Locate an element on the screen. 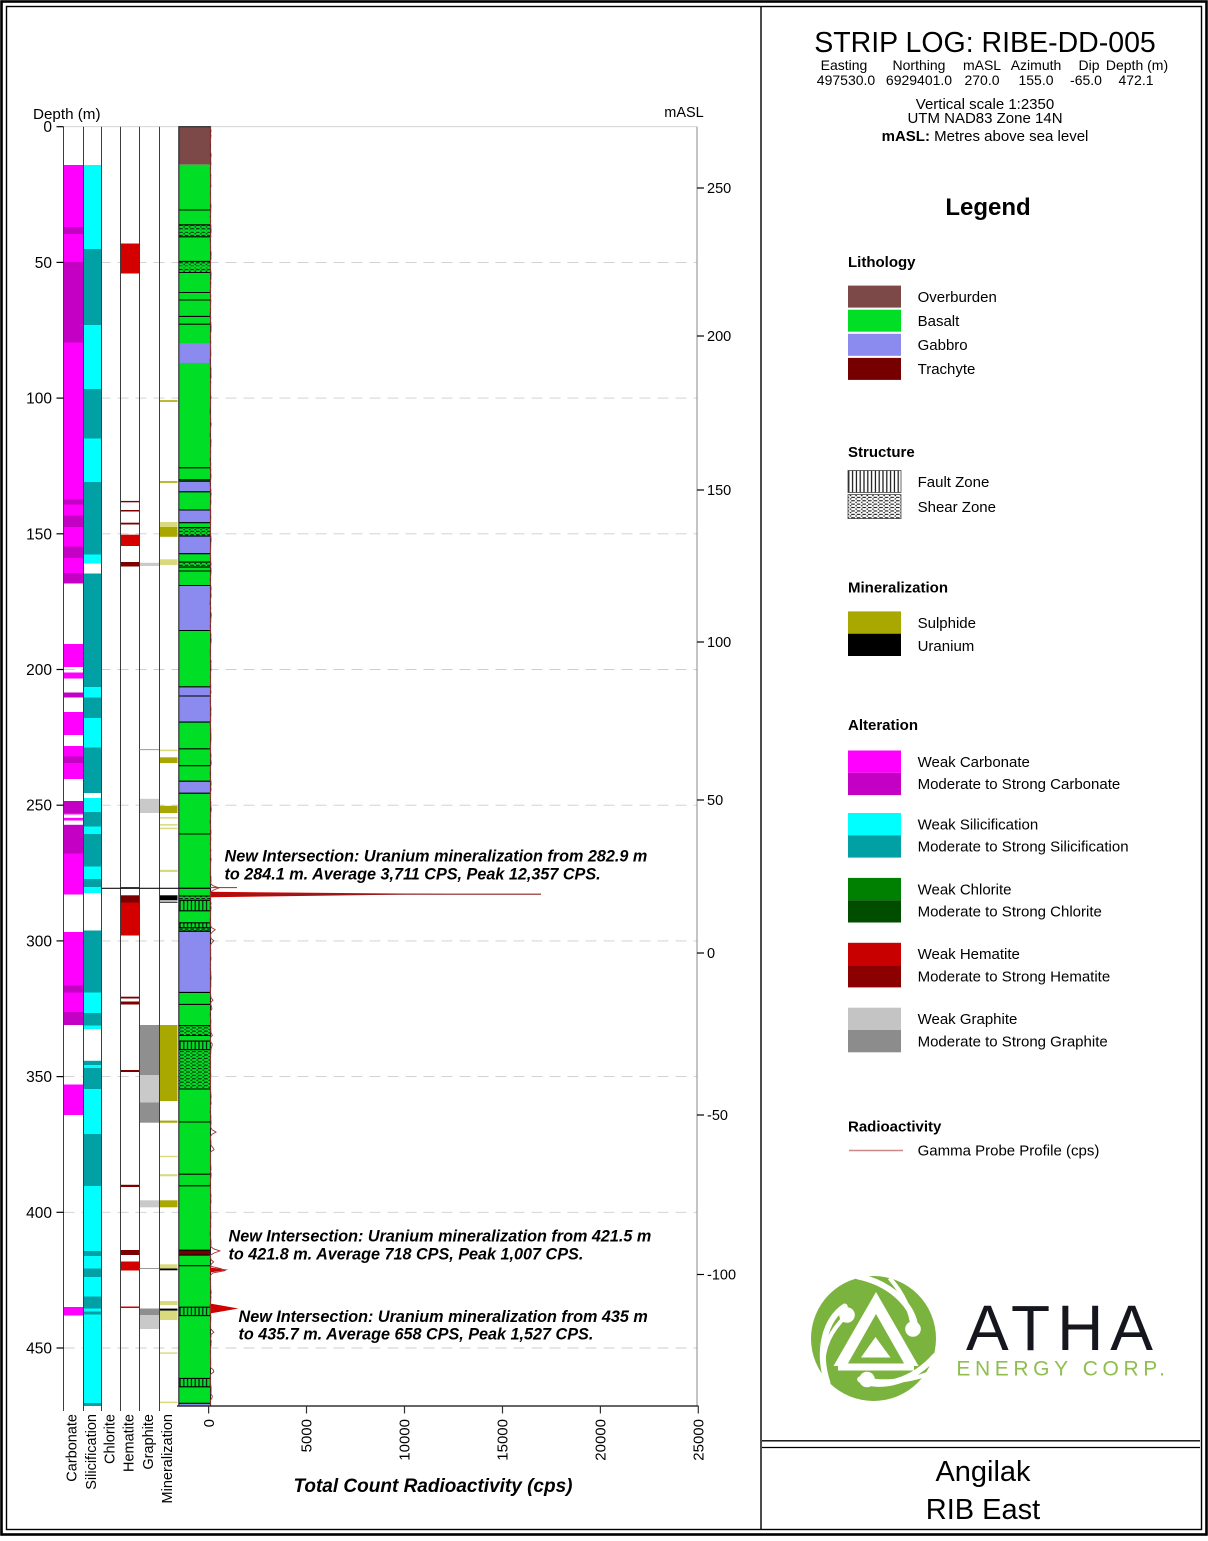 The width and height of the screenshot is (1208, 1541). svg-text: 472.1 is located at coordinates (1135, 80).